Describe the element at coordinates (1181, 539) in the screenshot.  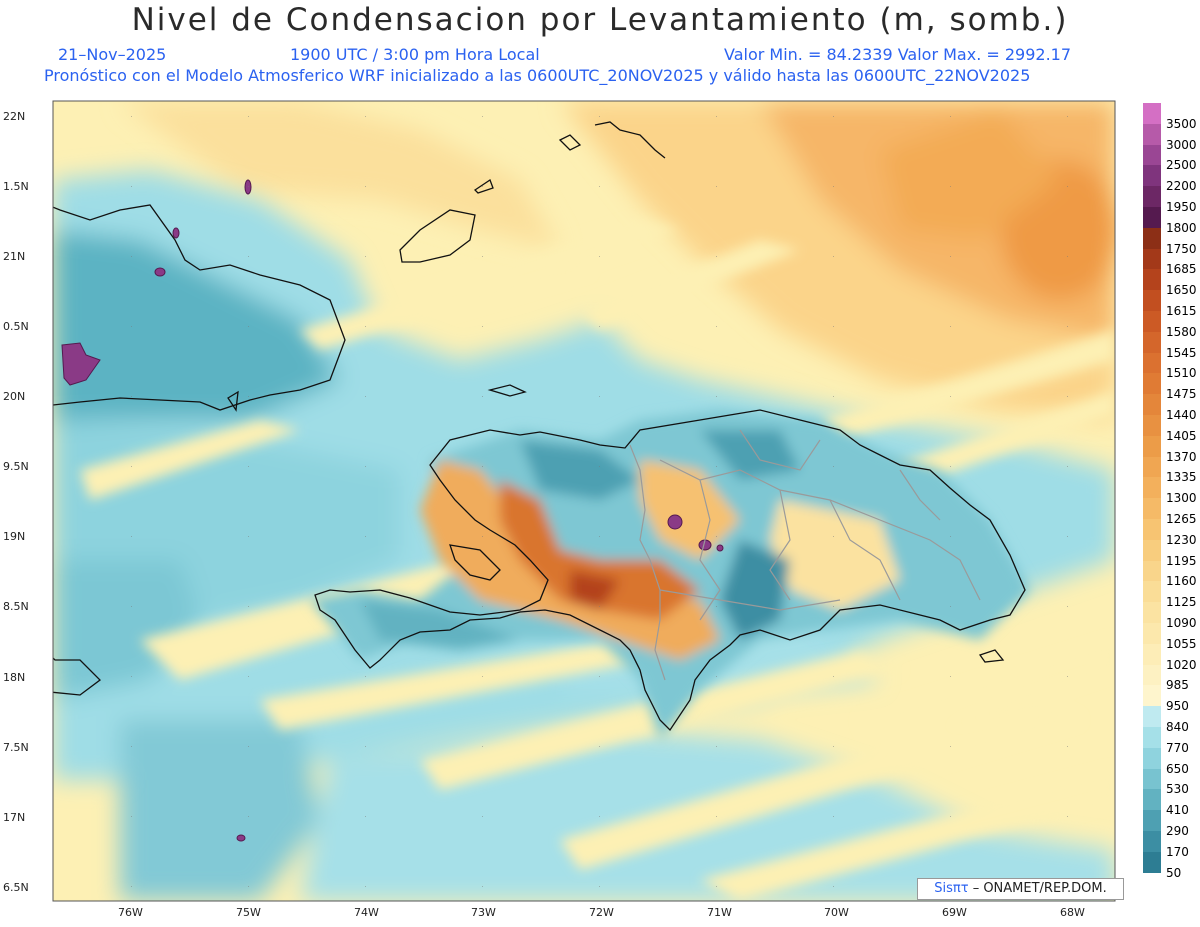
I see `color-bar-label: 1230` at that location.